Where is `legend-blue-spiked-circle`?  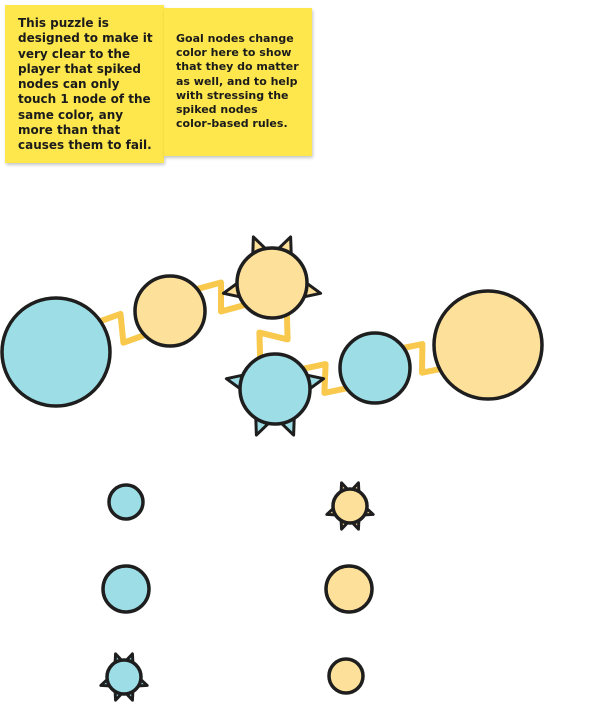 legend-blue-spiked-circle is located at coordinates (124, 677).